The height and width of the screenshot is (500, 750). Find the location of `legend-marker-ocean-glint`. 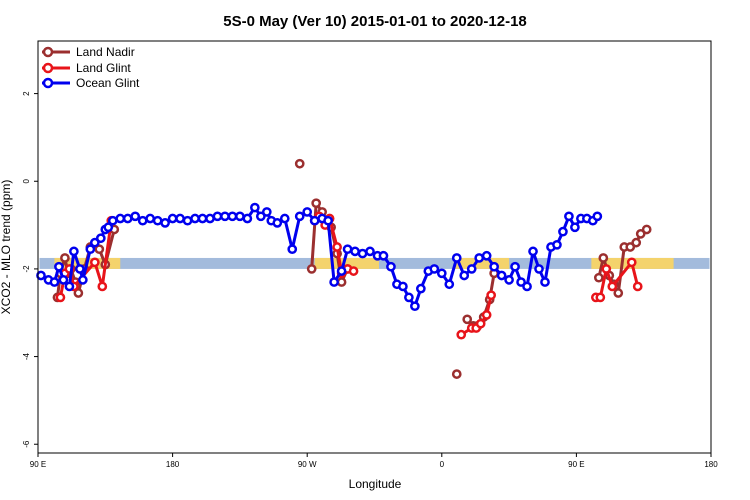

legend-marker-ocean-glint is located at coordinates (48, 83).